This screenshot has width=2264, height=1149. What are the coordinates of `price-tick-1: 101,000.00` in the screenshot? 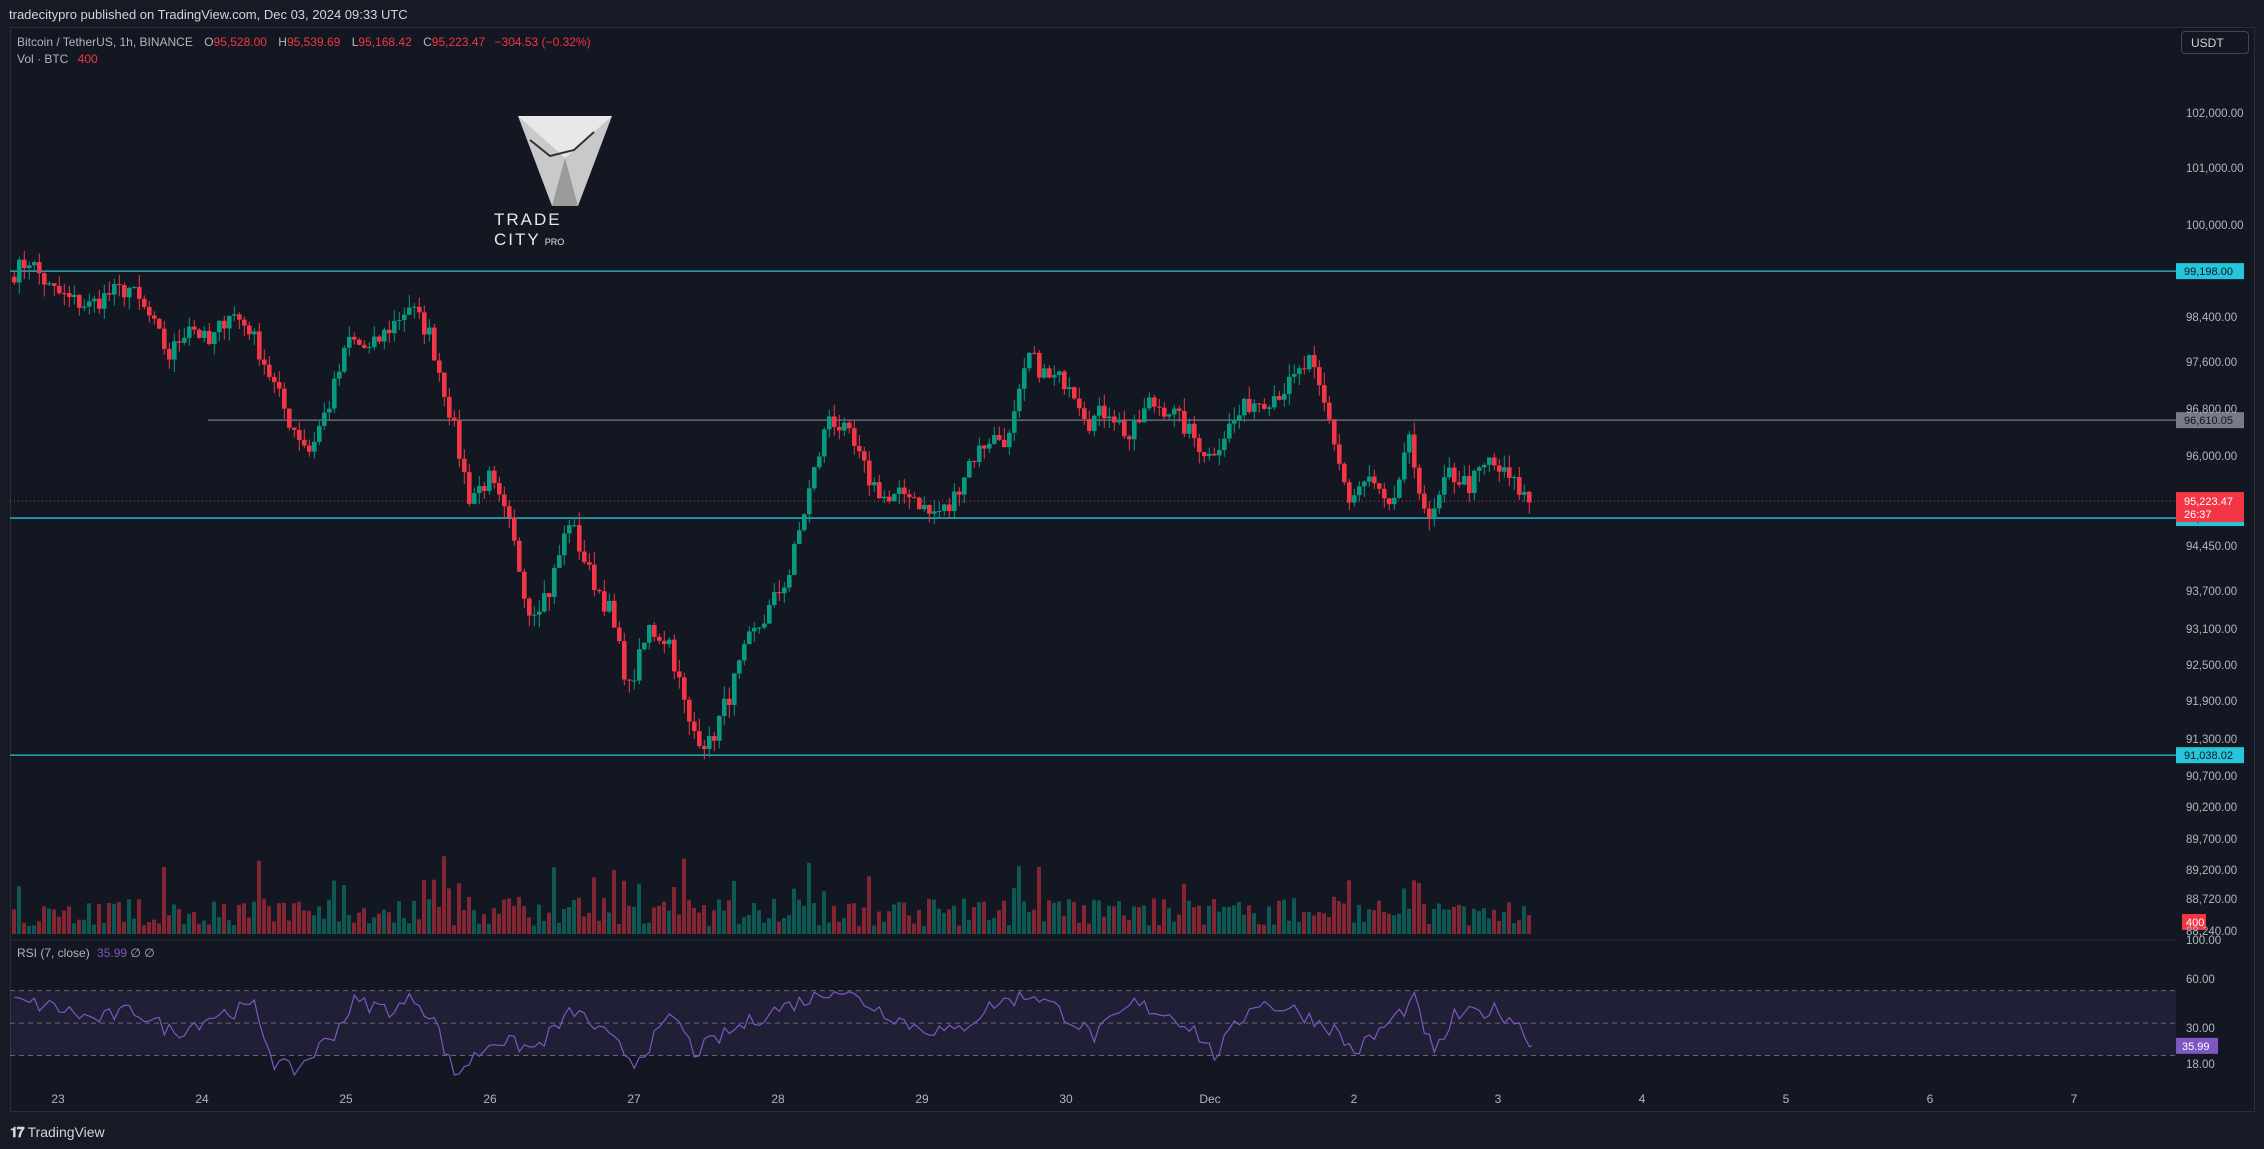 It's located at (2215, 169).